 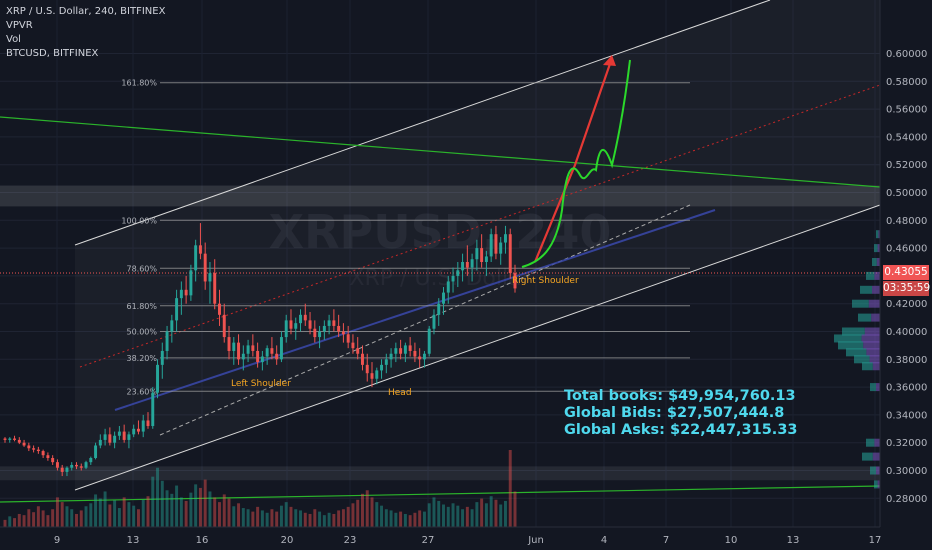 What do you see at coordinates (731, 540) in the screenshot?
I see `time-tick-label: 10` at bounding box center [731, 540].